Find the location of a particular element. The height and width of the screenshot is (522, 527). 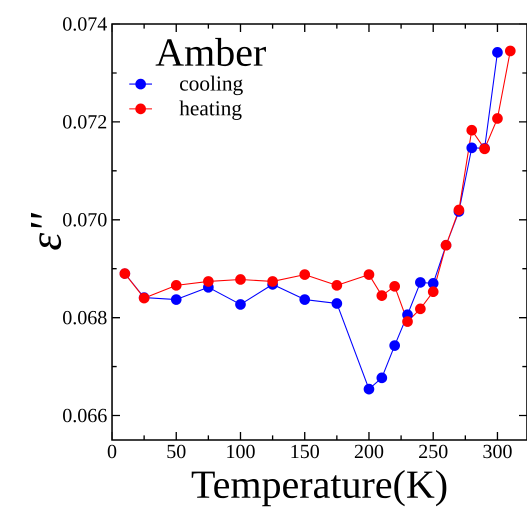

legend-label: heating is located at coordinates (210, 110).